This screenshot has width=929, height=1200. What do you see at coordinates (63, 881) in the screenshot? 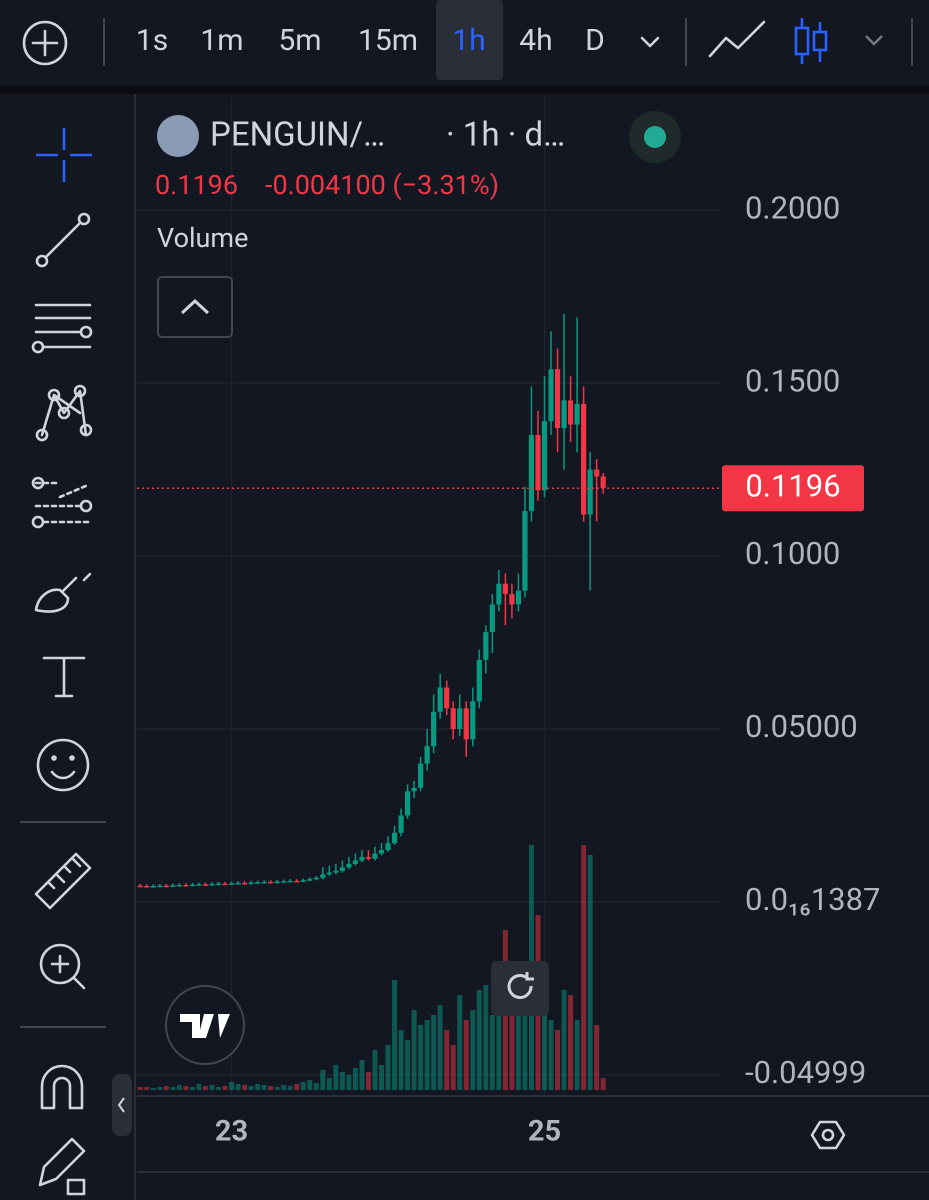
I see `ruler-tool` at bounding box center [63, 881].